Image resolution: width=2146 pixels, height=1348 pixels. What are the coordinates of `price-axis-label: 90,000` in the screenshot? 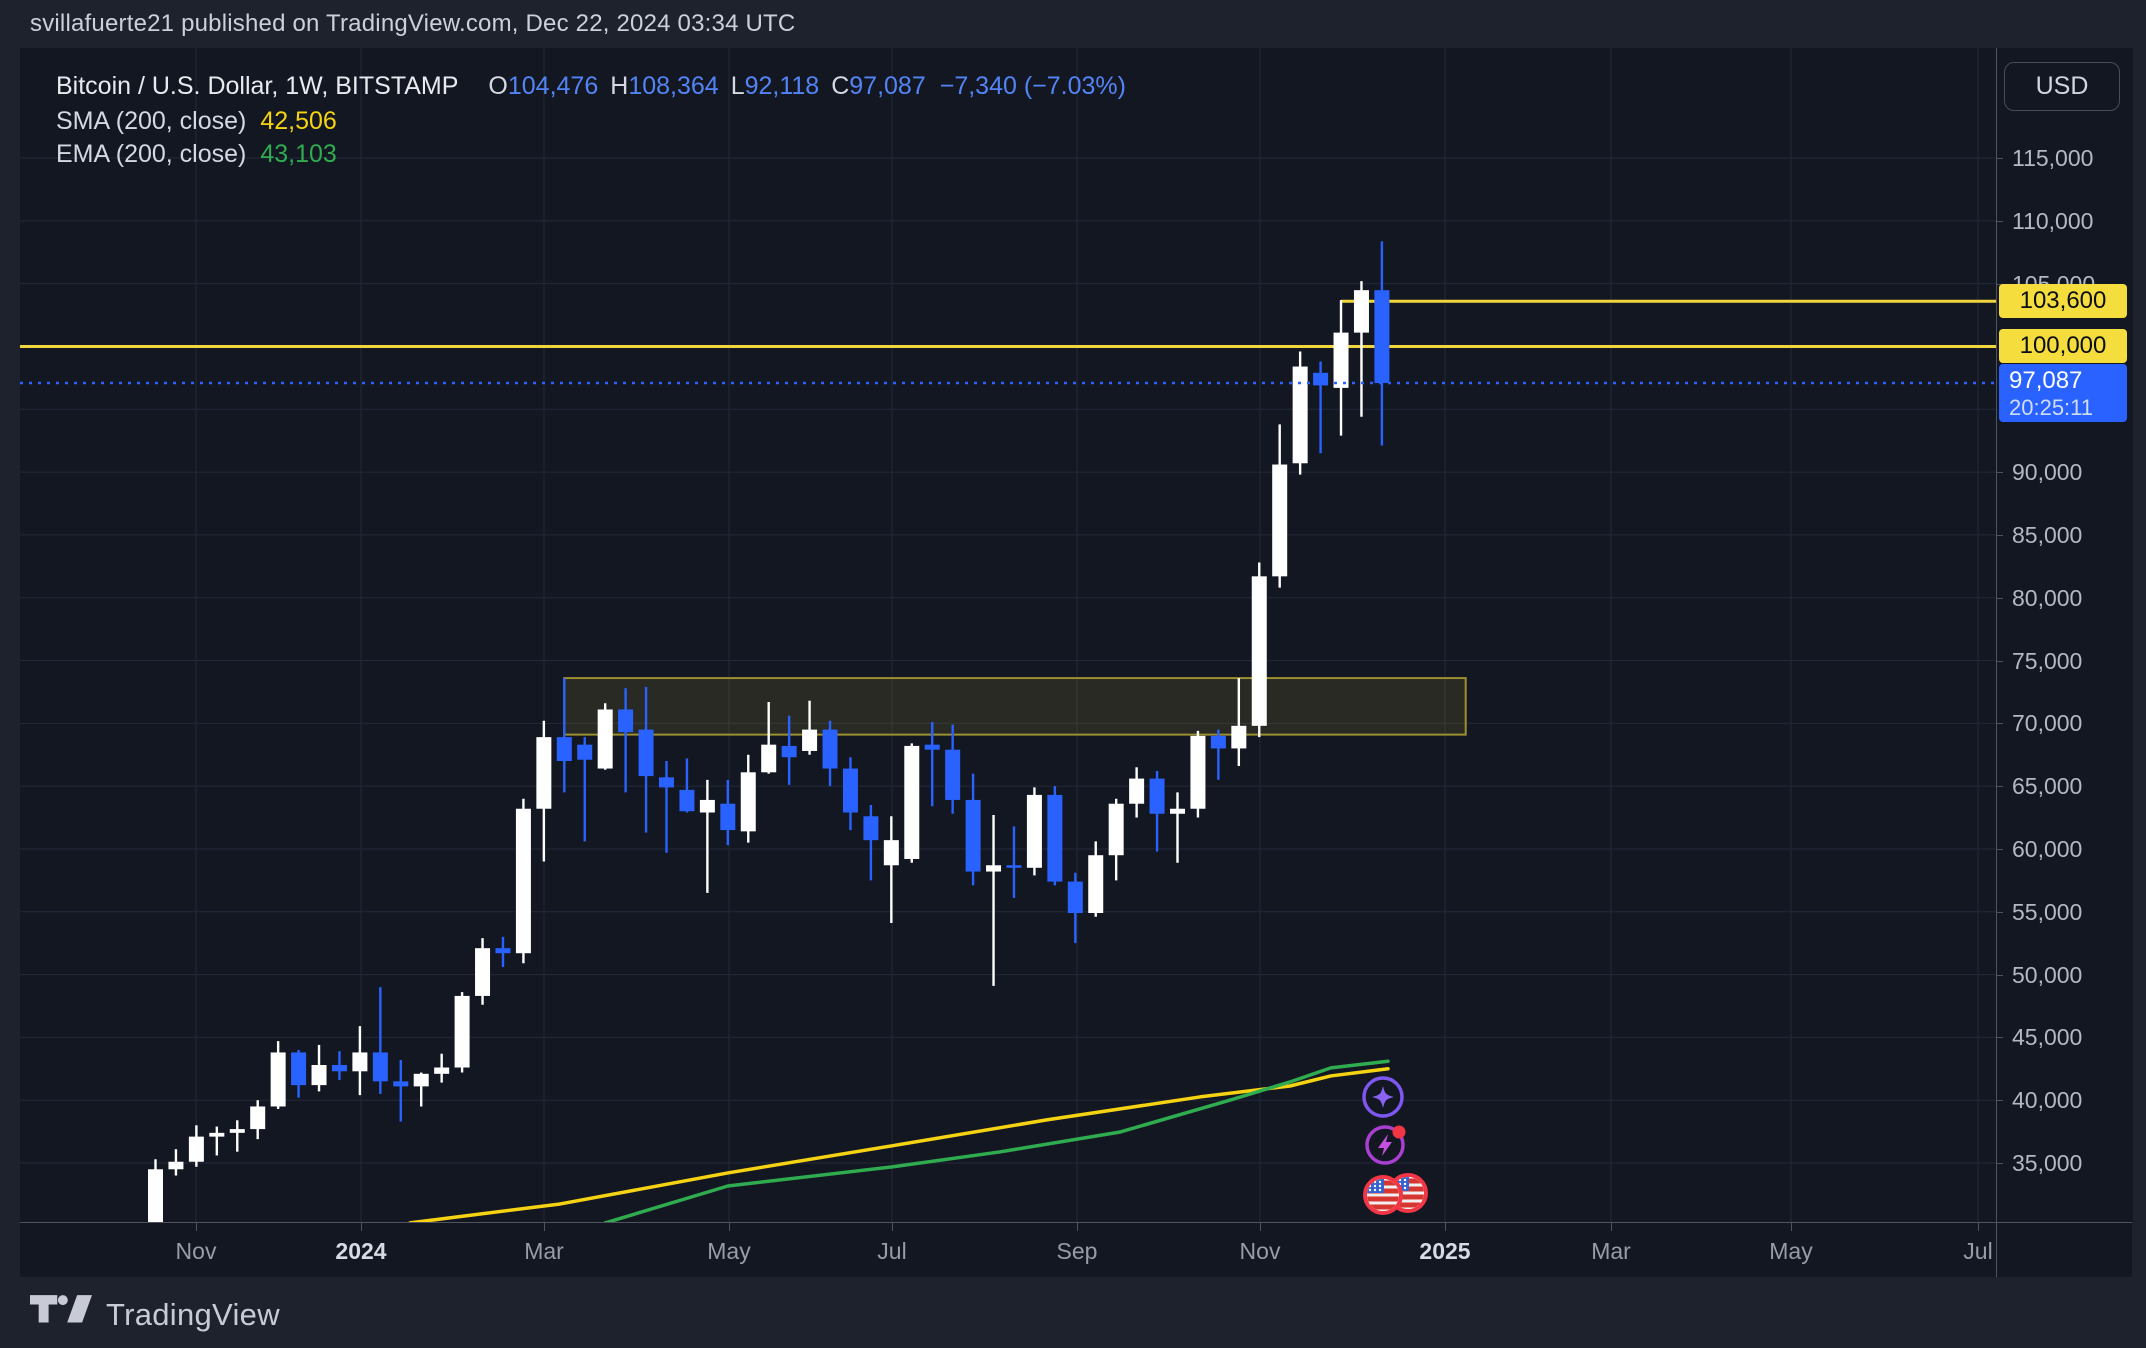 It's located at (2047, 472).